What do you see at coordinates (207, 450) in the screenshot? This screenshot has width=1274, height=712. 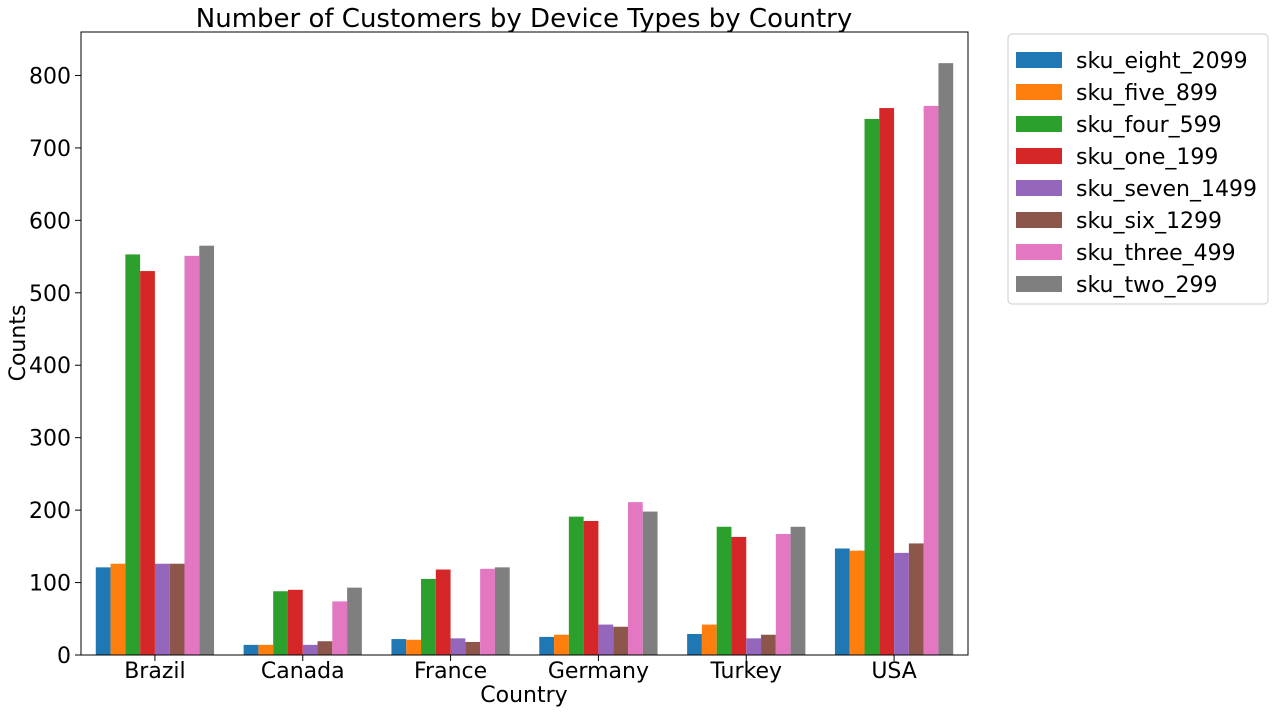 I see `bar-sku_two_299-brazil` at bounding box center [207, 450].